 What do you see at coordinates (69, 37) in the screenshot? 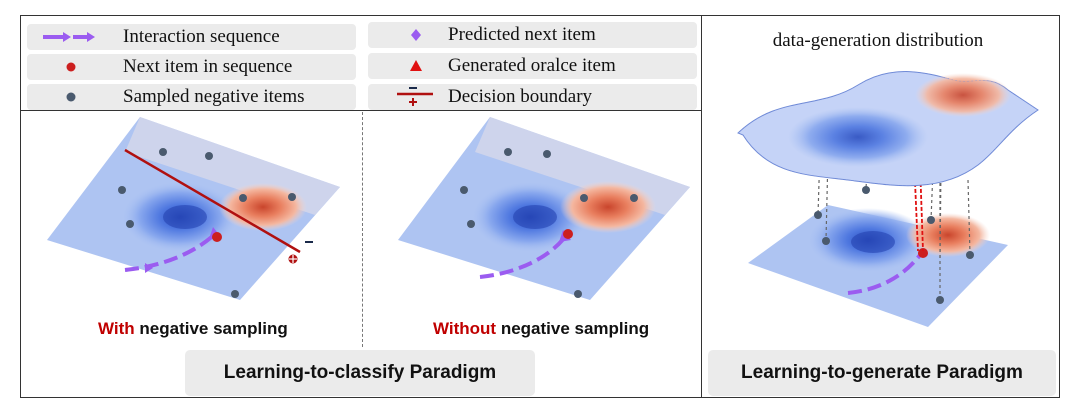
I see `interaction-sequence-arrow-icon` at bounding box center [69, 37].